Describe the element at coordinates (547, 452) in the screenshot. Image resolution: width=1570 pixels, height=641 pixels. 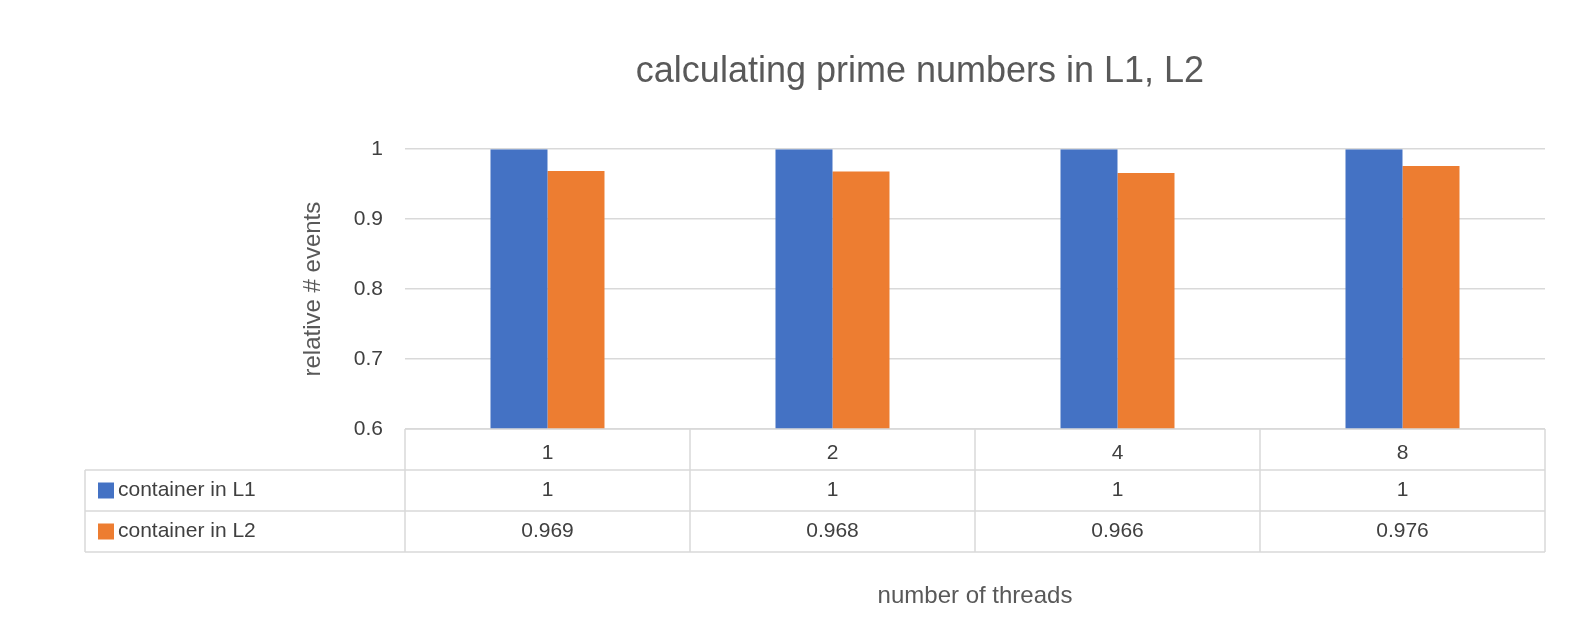
I see `x-tick-label: 1` at that location.